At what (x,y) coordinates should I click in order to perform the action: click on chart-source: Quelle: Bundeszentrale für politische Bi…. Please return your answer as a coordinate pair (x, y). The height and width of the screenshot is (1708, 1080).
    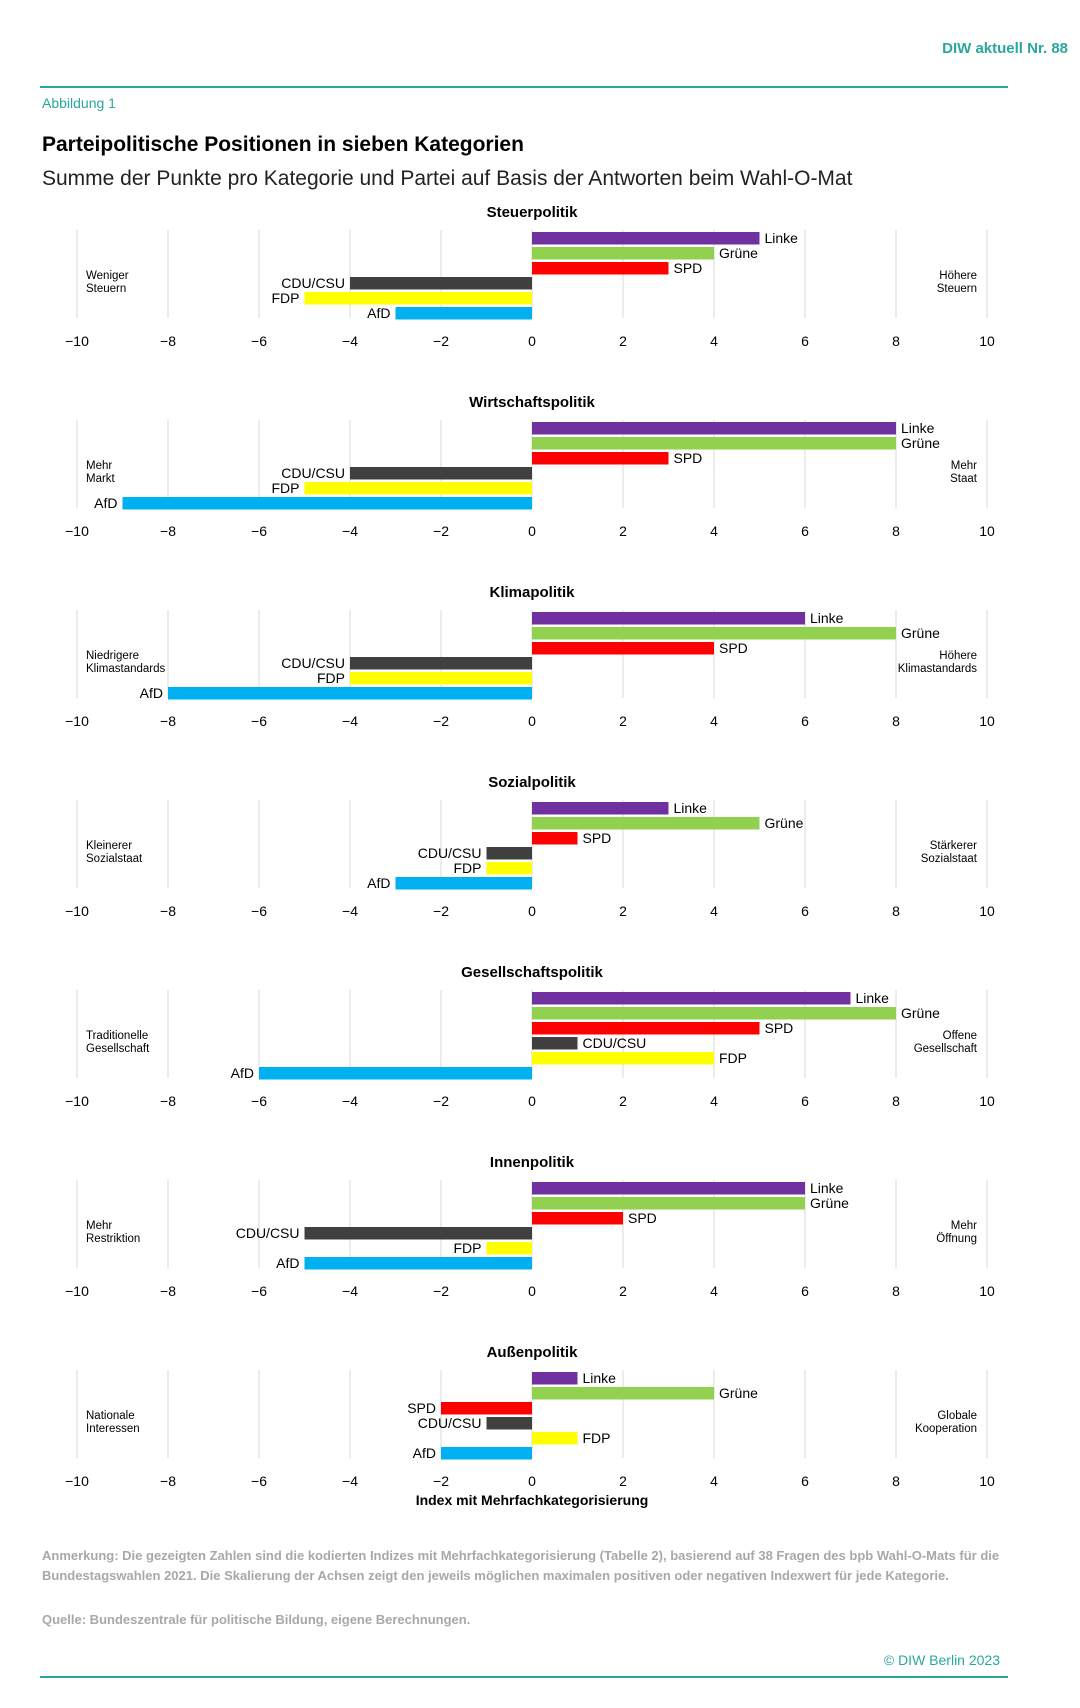
    Looking at the image, I should click on (256, 1619).